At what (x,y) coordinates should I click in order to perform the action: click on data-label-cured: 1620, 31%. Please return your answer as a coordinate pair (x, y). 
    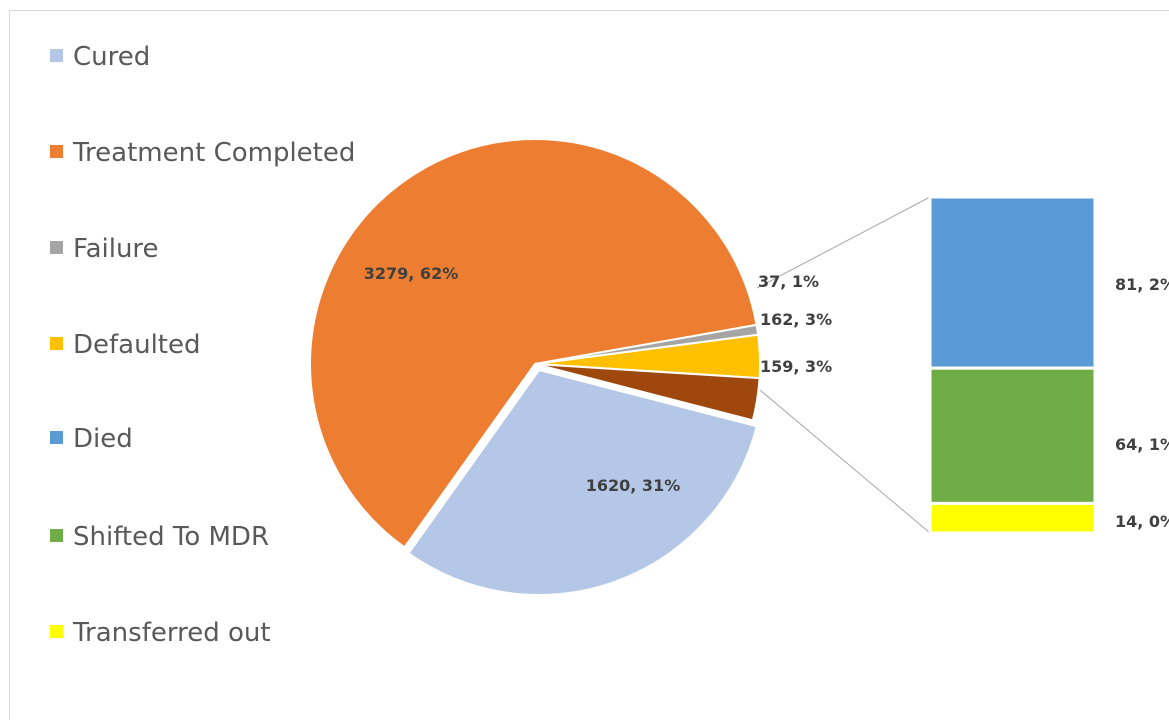
    Looking at the image, I should click on (633, 485).